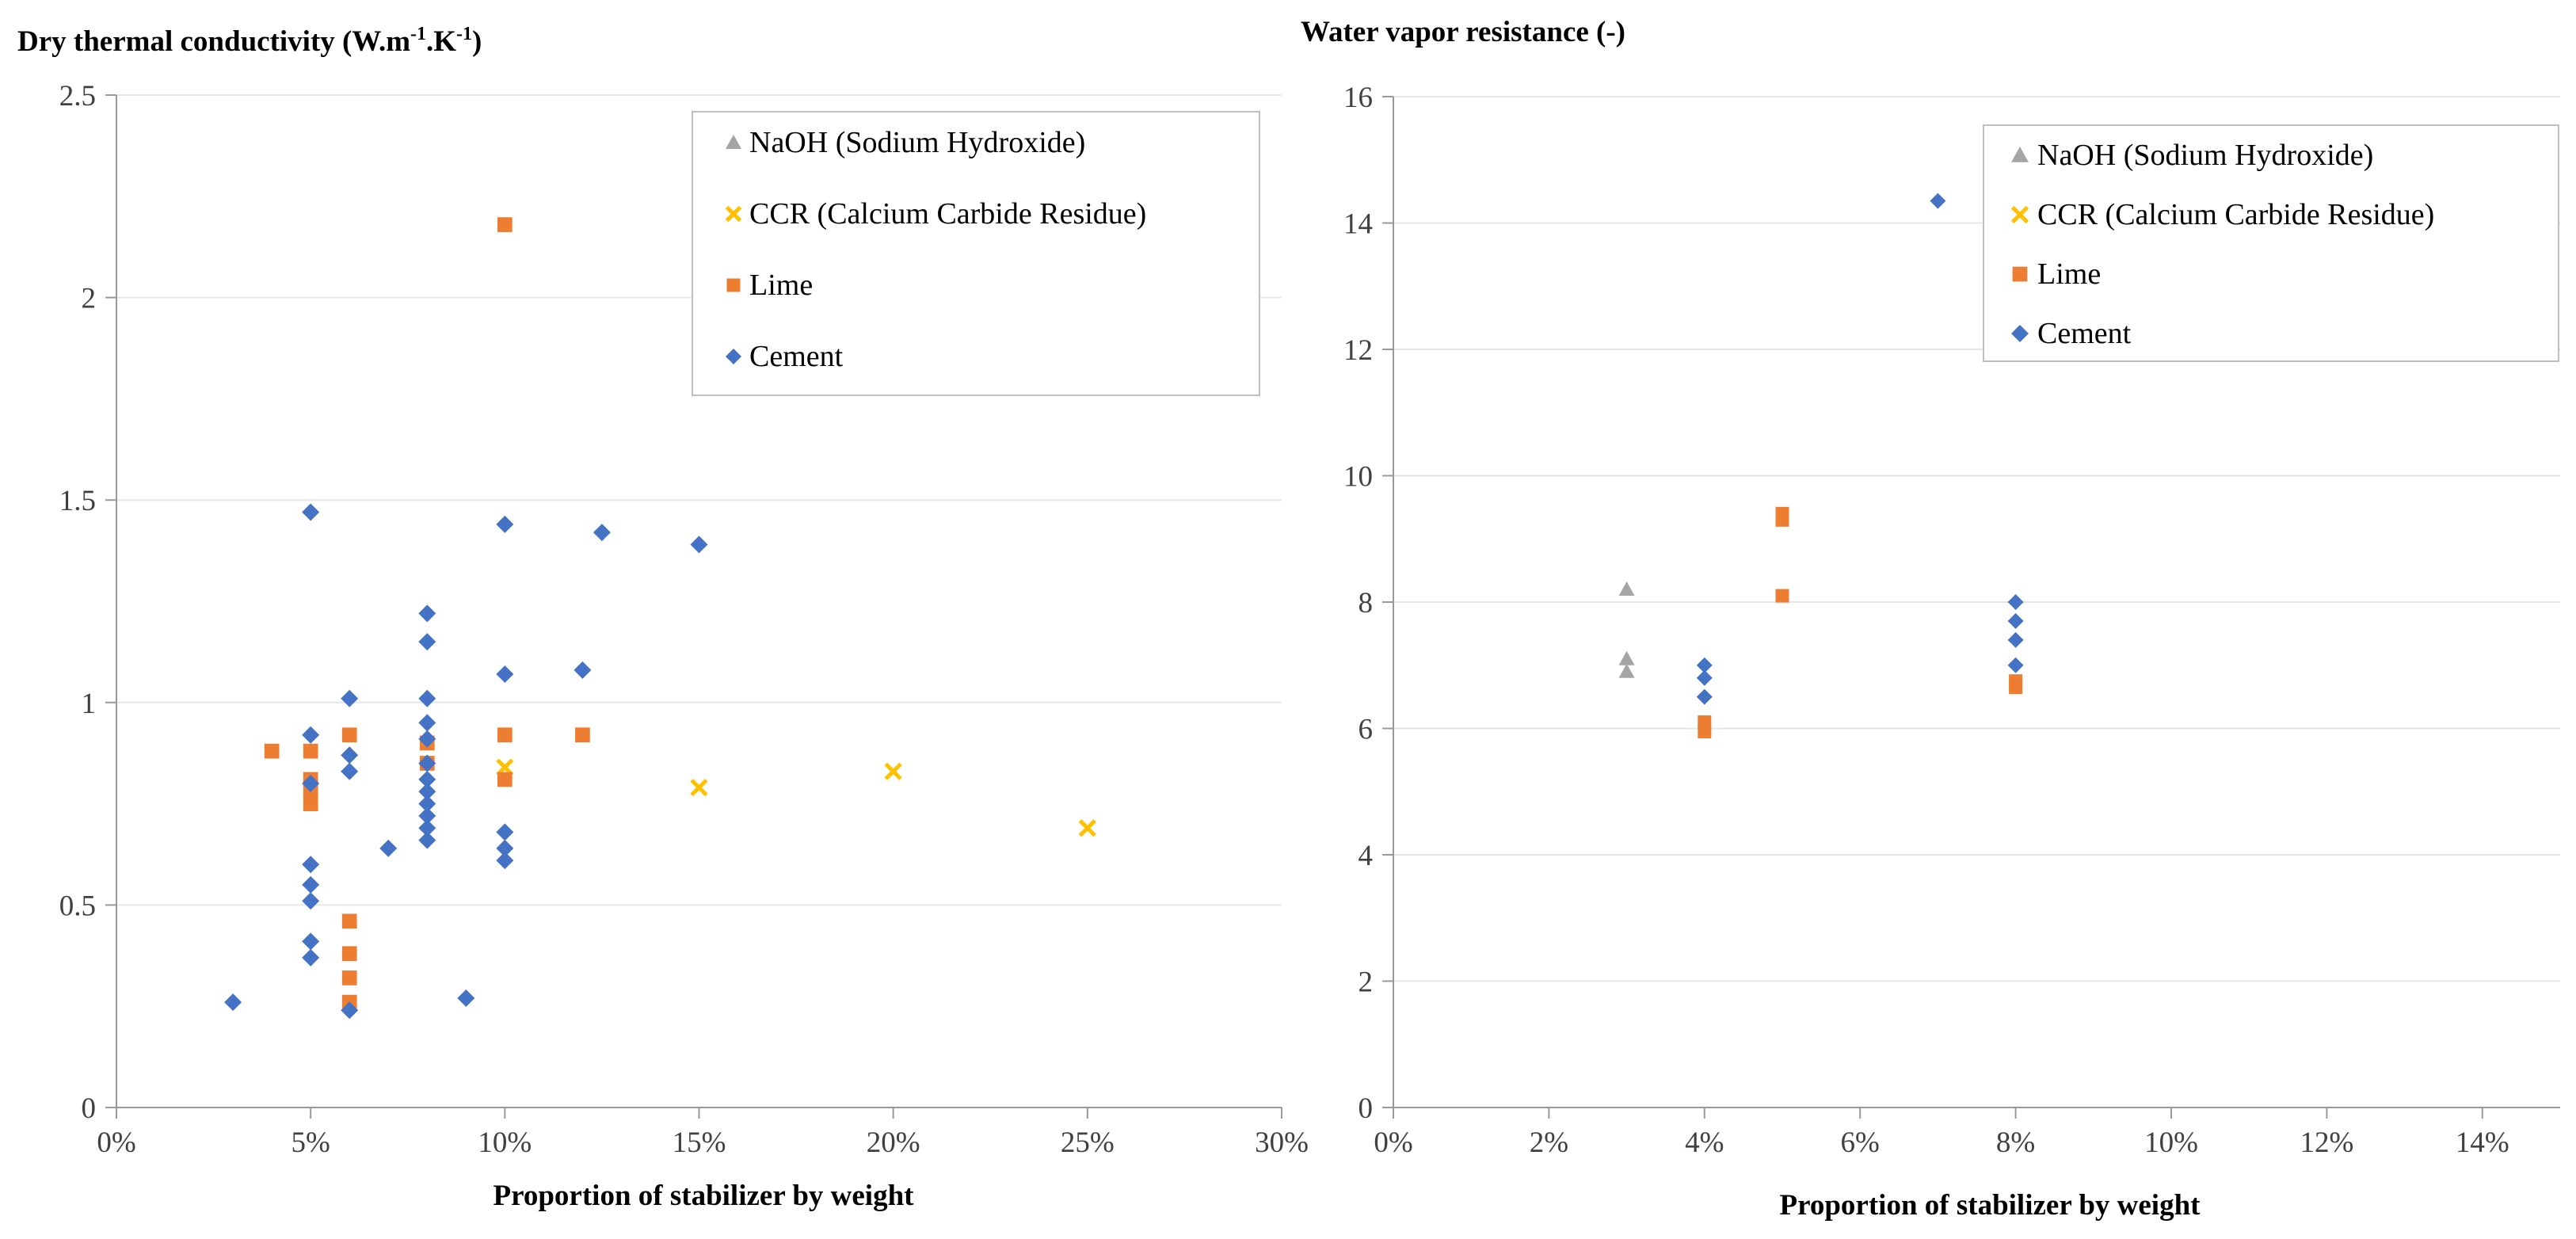 The width and height of the screenshot is (2576, 1239). What do you see at coordinates (1358, 477) in the screenshot?
I see `y-tick-label: 10` at bounding box center [1358, 477].